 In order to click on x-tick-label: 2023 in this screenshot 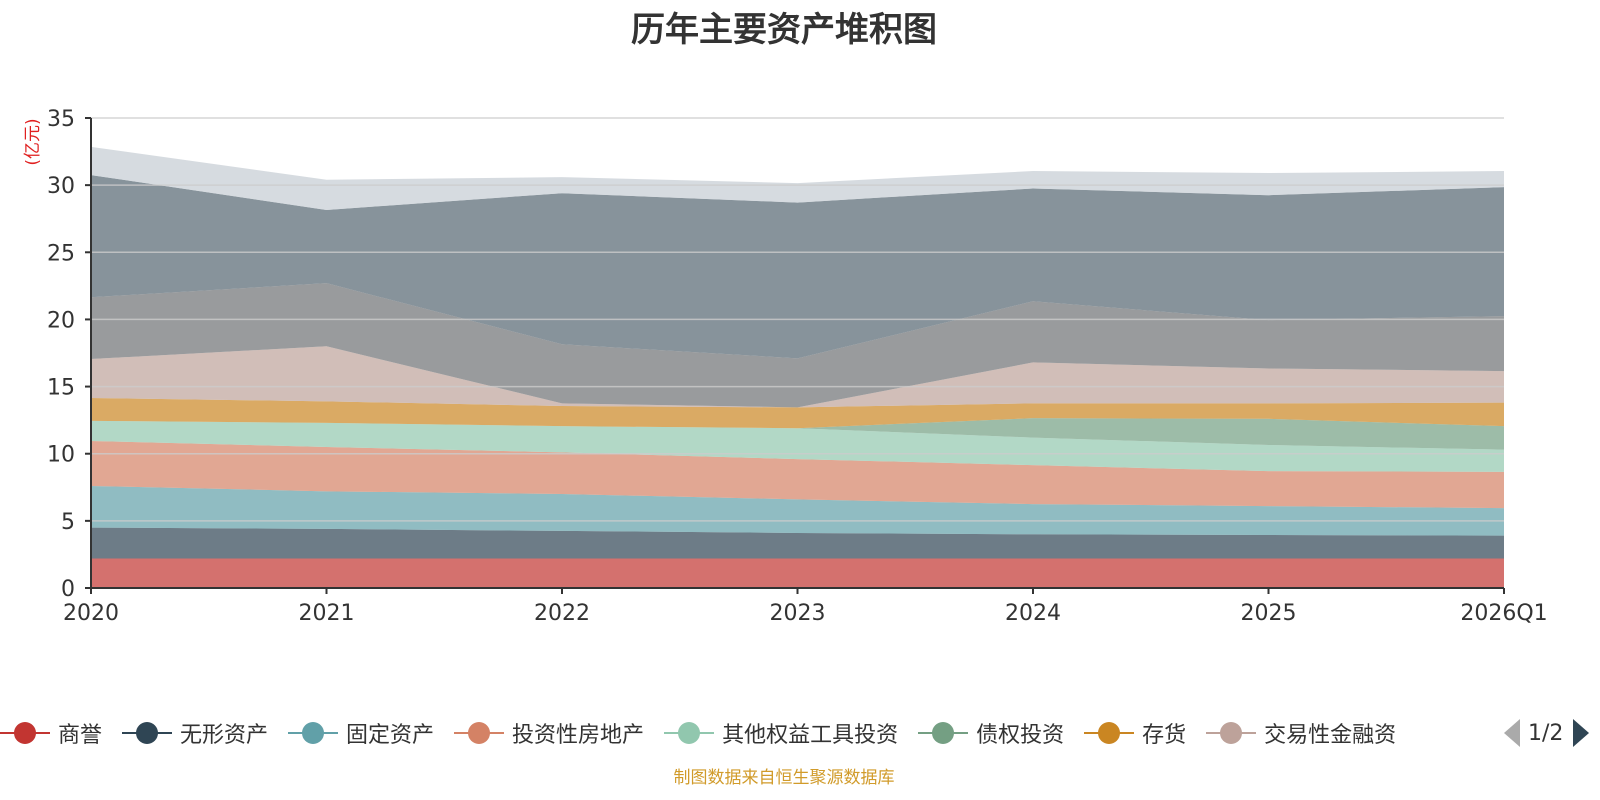, I will do `click(798, 613)`.